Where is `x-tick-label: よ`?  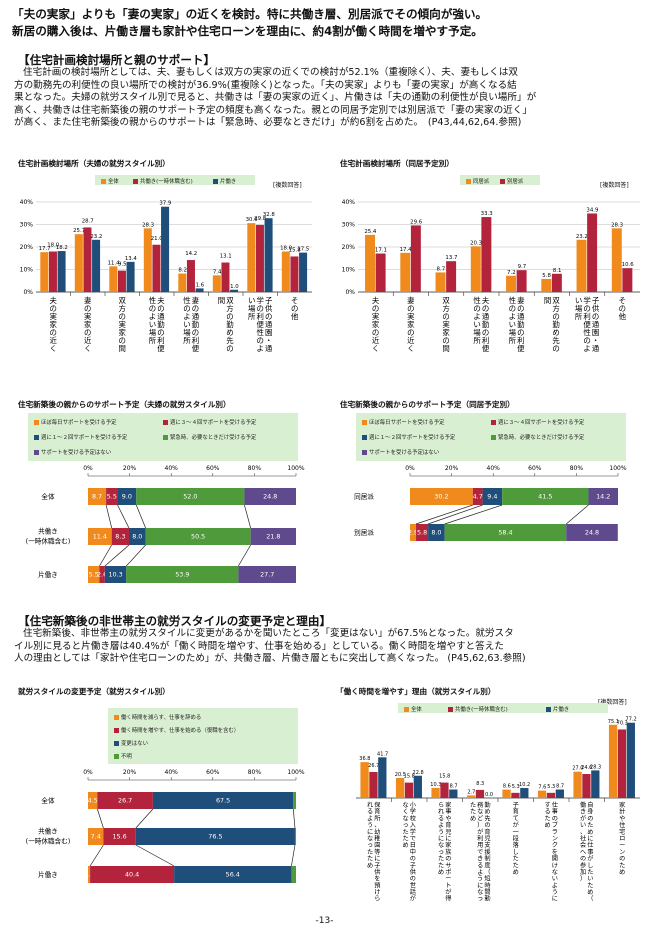 x-tick-label: よ is located at coordinates (480, 872).